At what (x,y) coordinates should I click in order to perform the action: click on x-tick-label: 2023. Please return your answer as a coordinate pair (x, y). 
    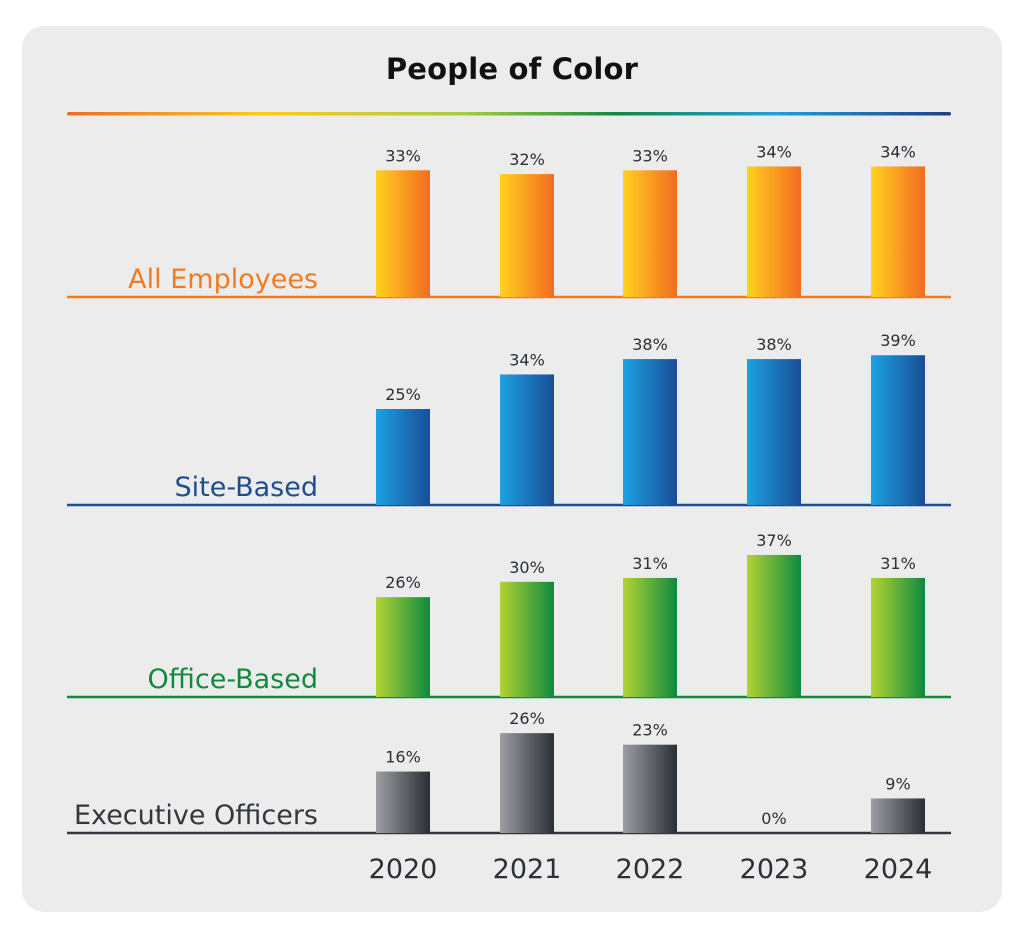
    Looking at the image, I should click on (774, 869).